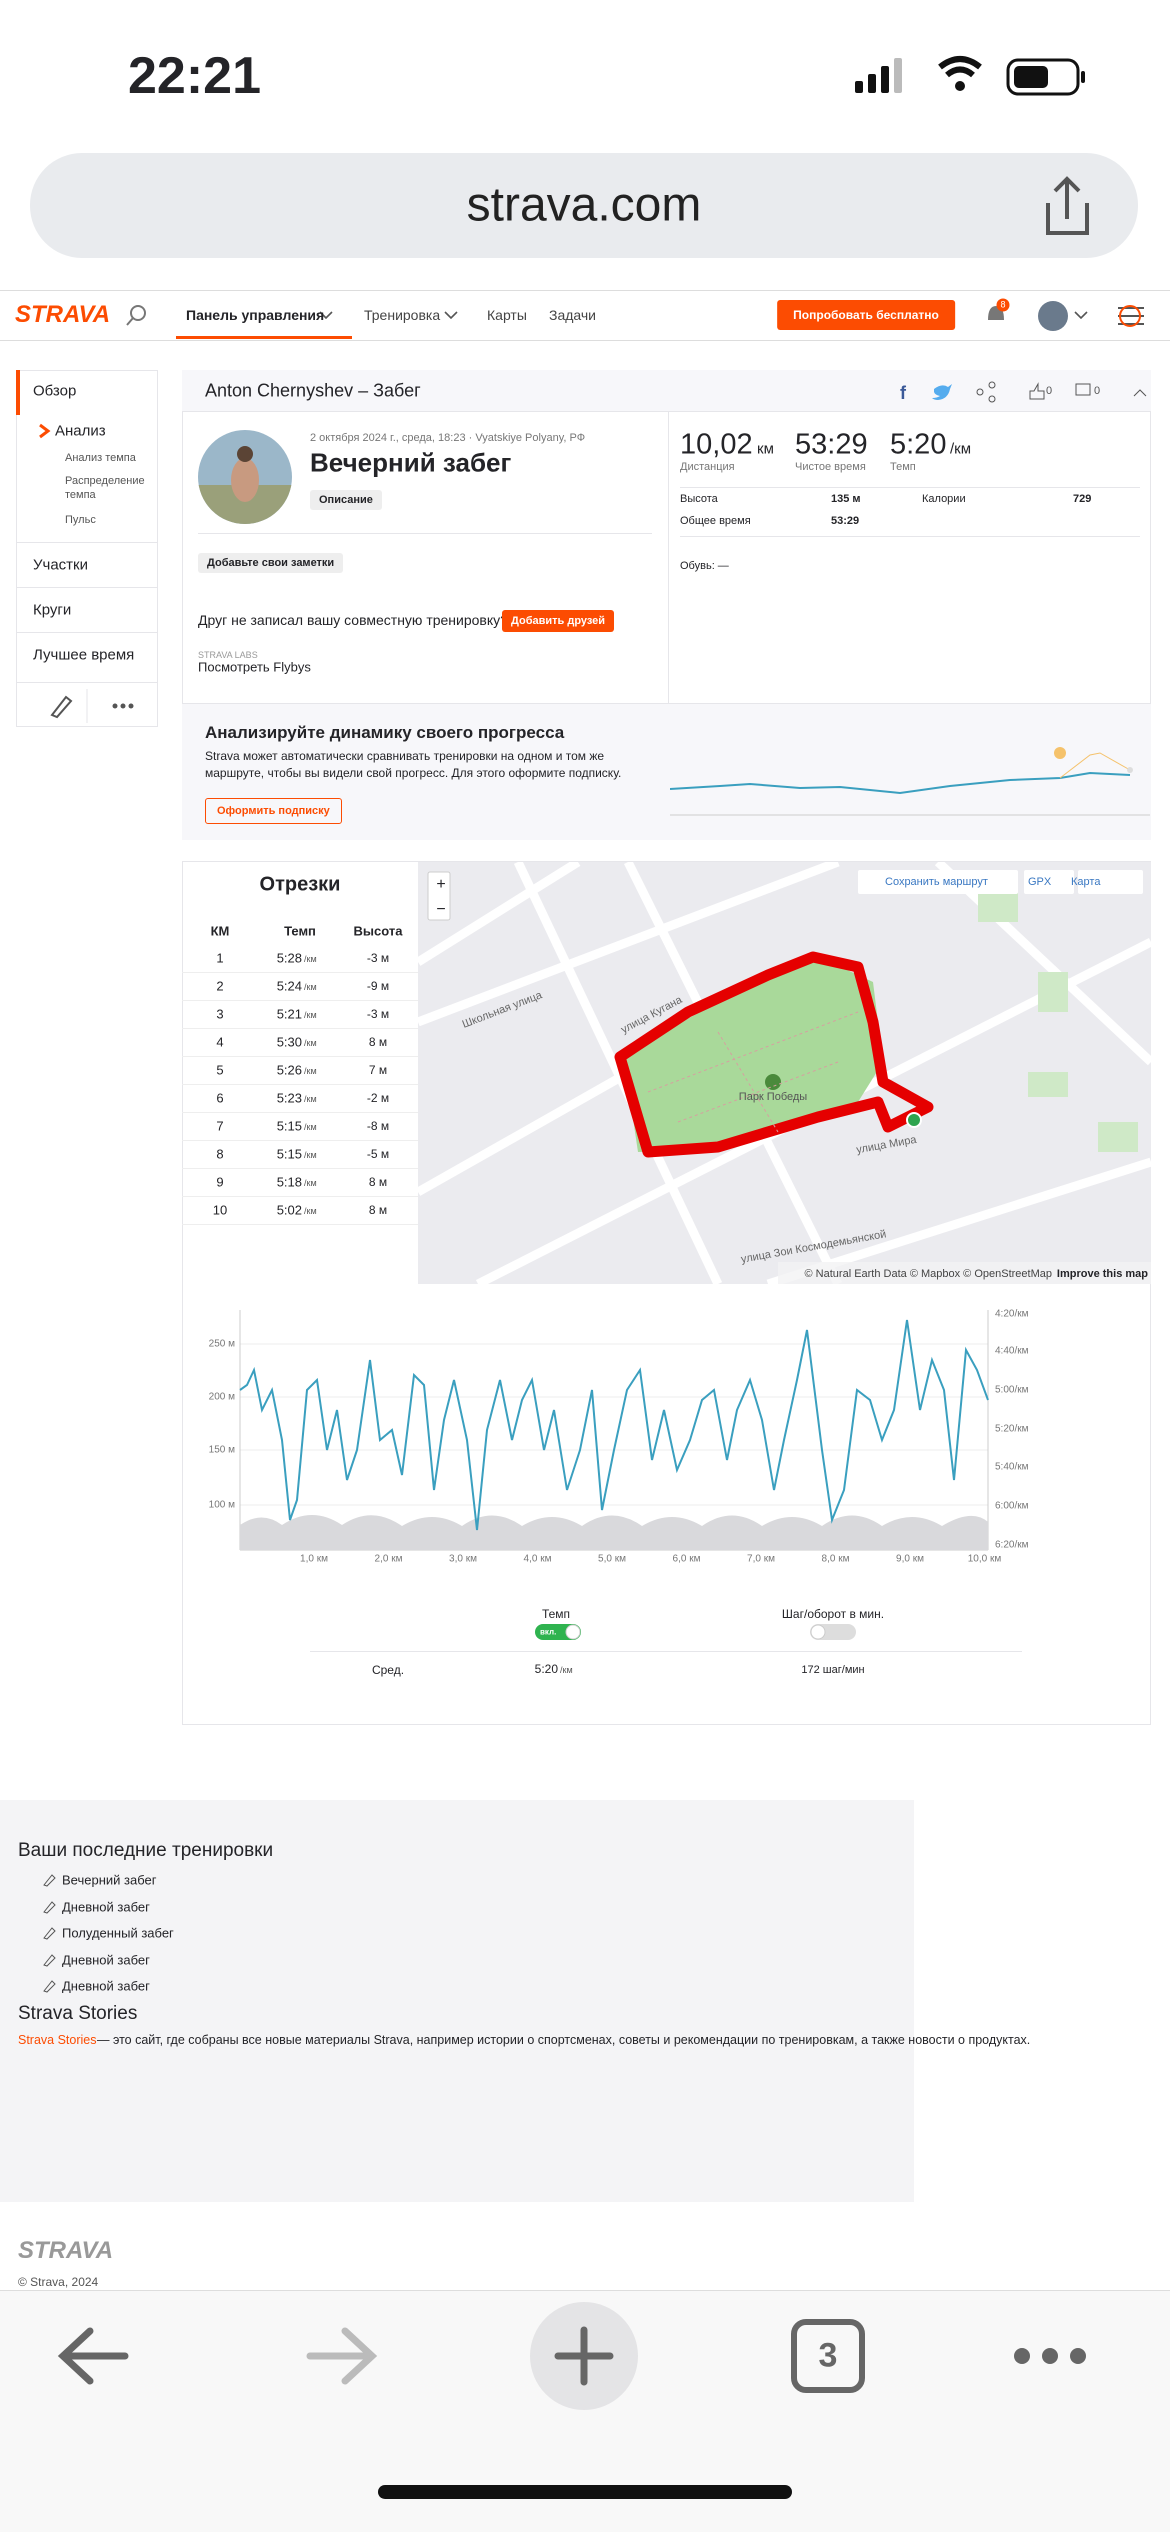 The height and width of the screenshot is (2532, 1170). I want to click on detail-value: 135 м, so click(846, 499).